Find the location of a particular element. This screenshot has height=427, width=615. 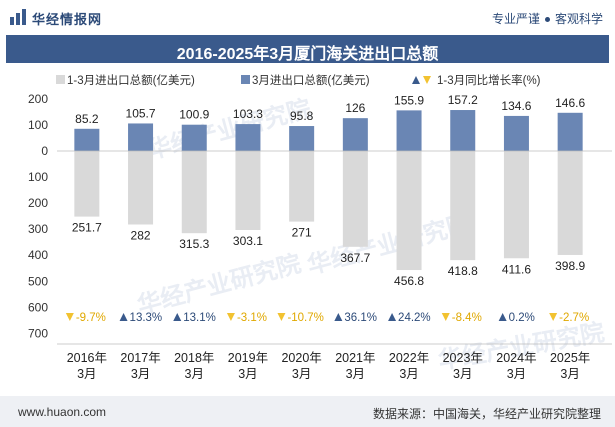

x-tick-label: 2023年 3月 is located at coordinates (463, 366).